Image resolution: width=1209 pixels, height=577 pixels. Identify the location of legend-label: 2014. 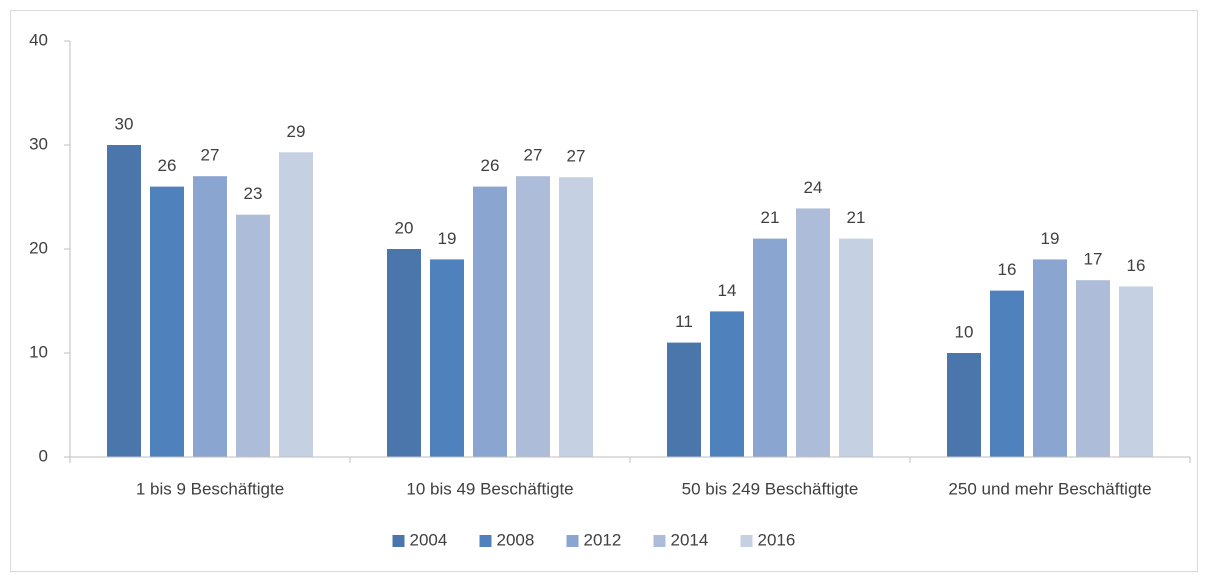
(690, 539).